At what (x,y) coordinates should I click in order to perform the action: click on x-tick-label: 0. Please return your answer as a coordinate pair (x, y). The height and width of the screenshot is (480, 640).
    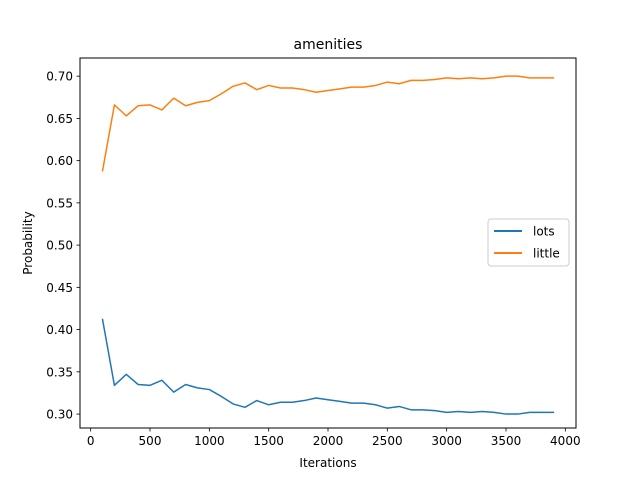
    Looking at the image, I should click on (91, 441).